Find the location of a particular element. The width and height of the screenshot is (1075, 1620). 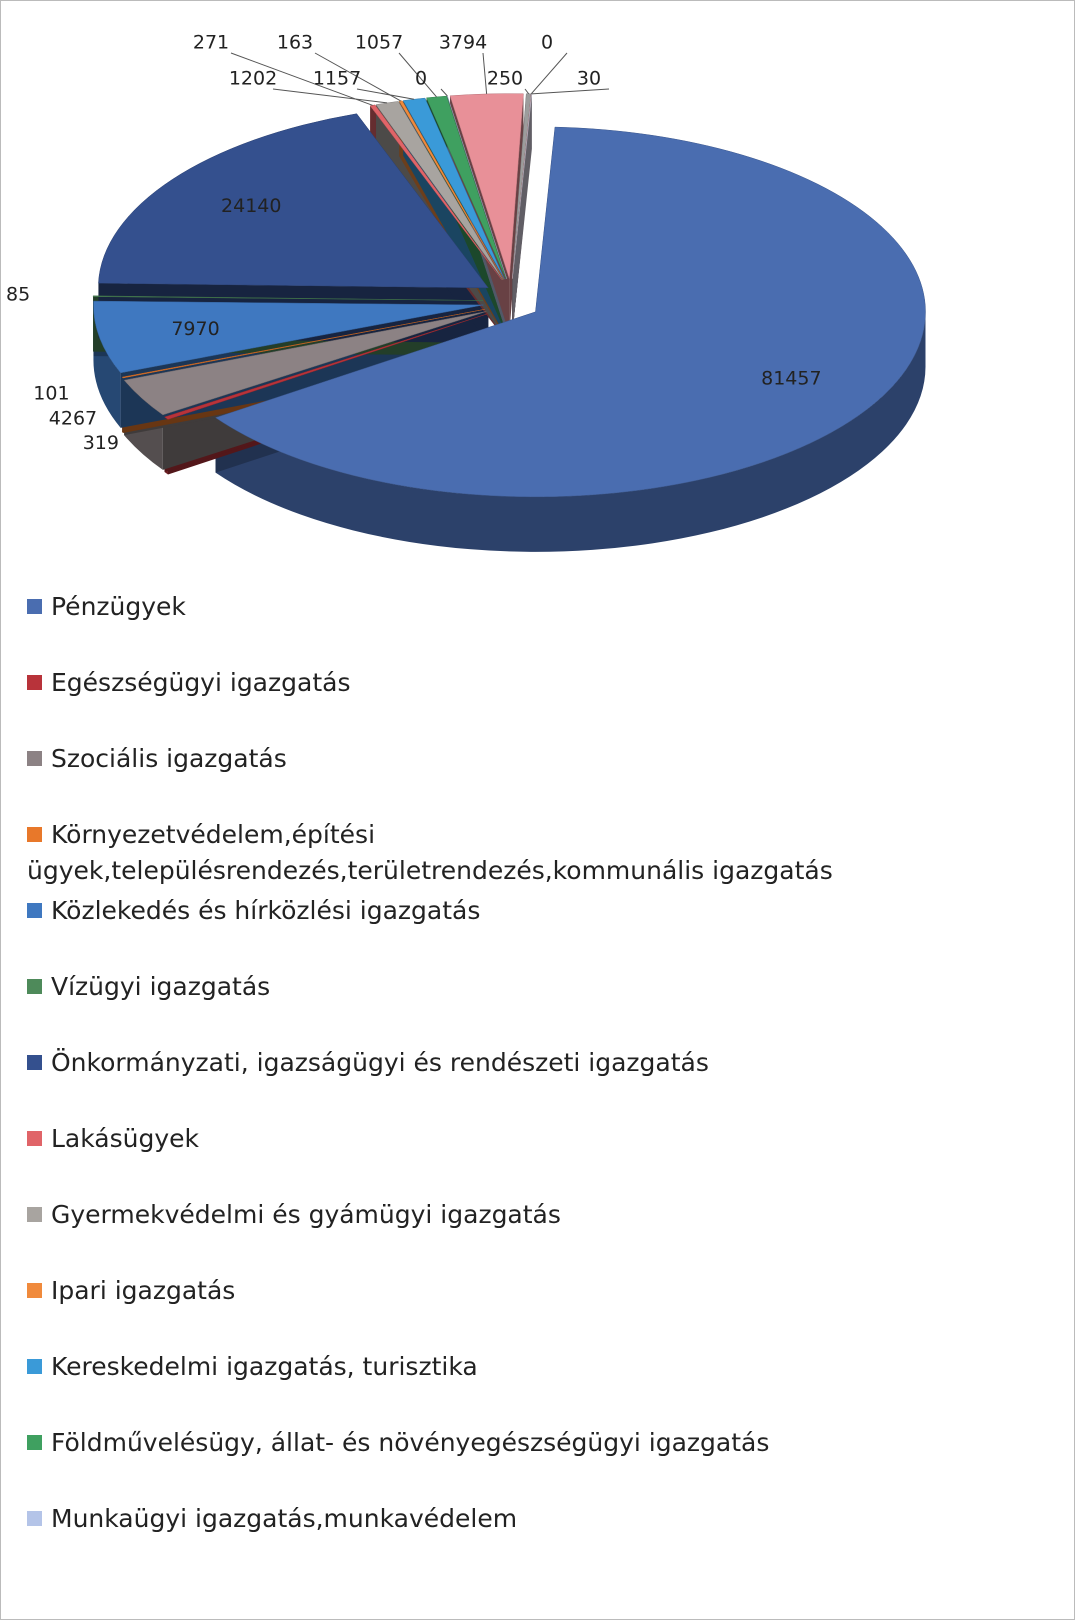

data-label: 24140 is located at coordinates (251, 206).